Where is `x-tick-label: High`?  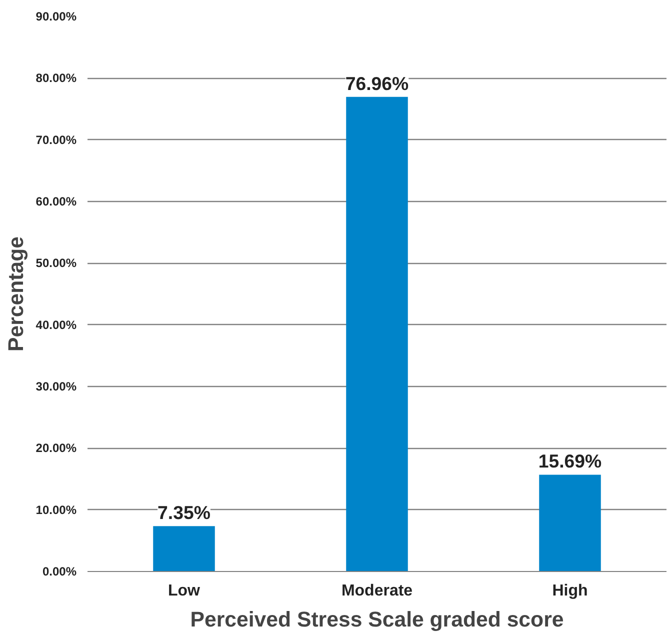 x-tick-label: High is located at coordinates (570, 591).